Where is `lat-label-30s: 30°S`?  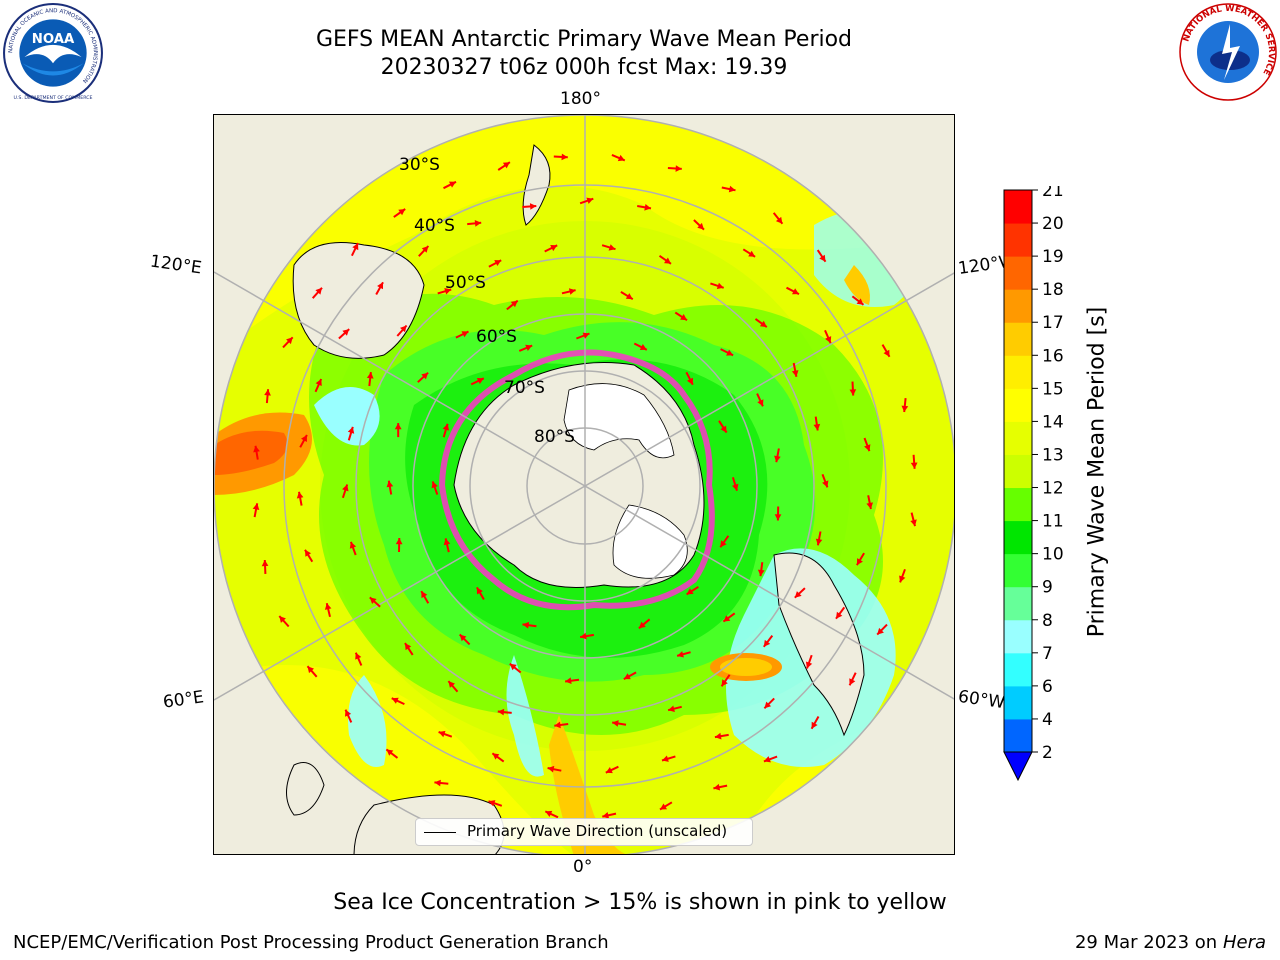
lat-label-30s: 30°S is located at coordinates (419, 165).